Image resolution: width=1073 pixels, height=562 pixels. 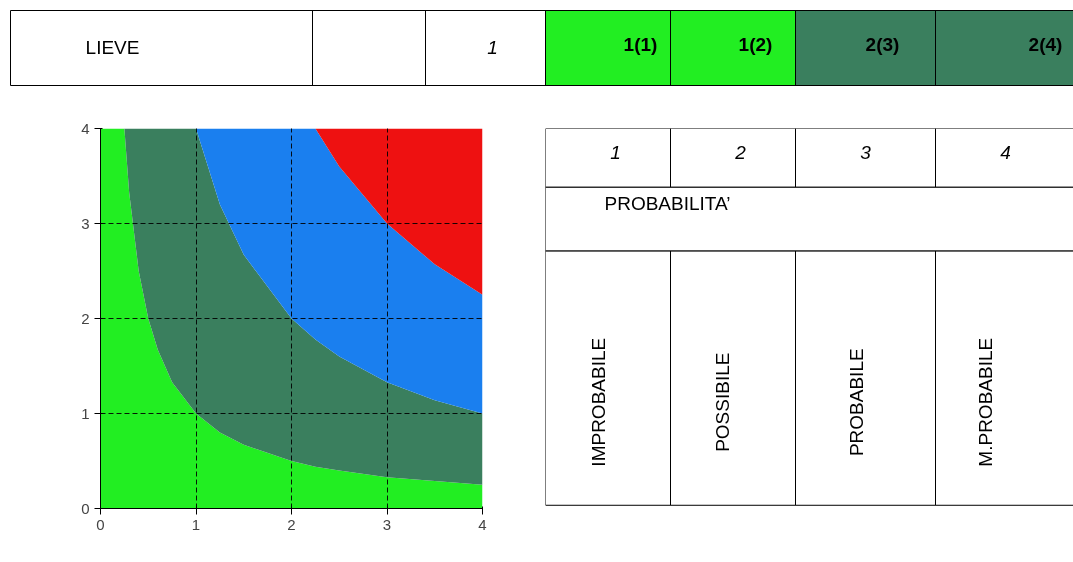 What do you see at coordinates (722, 402) in the screenshot?
I see `text: POSSIBILE` at bounding box center [722, 402].